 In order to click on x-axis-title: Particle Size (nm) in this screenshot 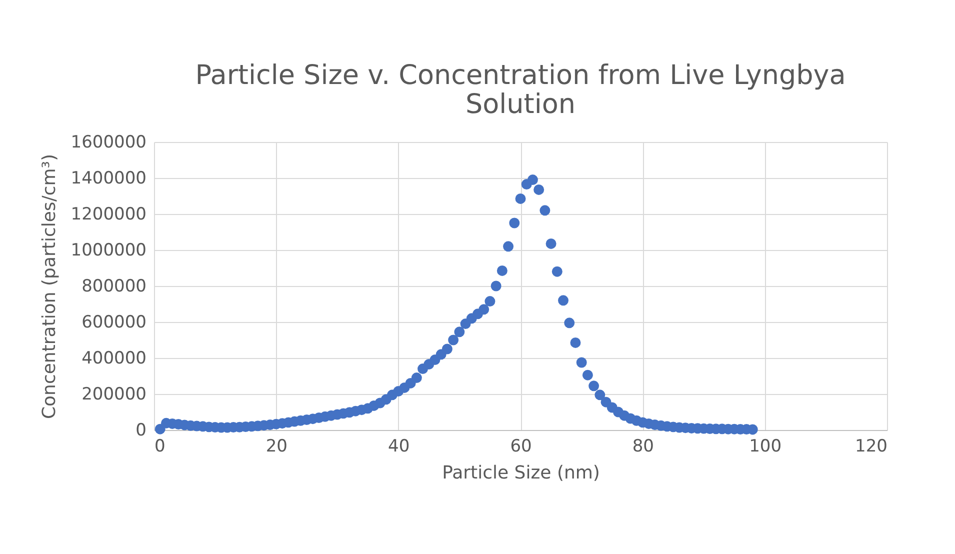, I will do `click(521, 473)`.